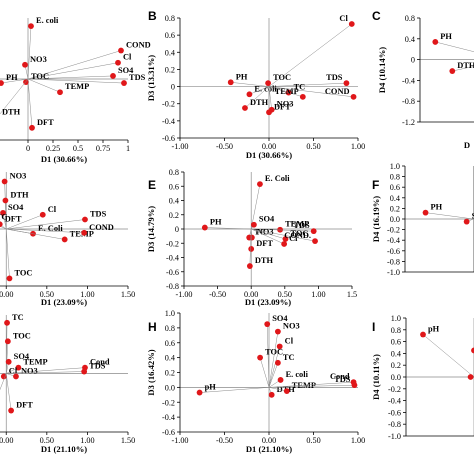  I want to click on point-label-tds: TDS, so click(137, 77).